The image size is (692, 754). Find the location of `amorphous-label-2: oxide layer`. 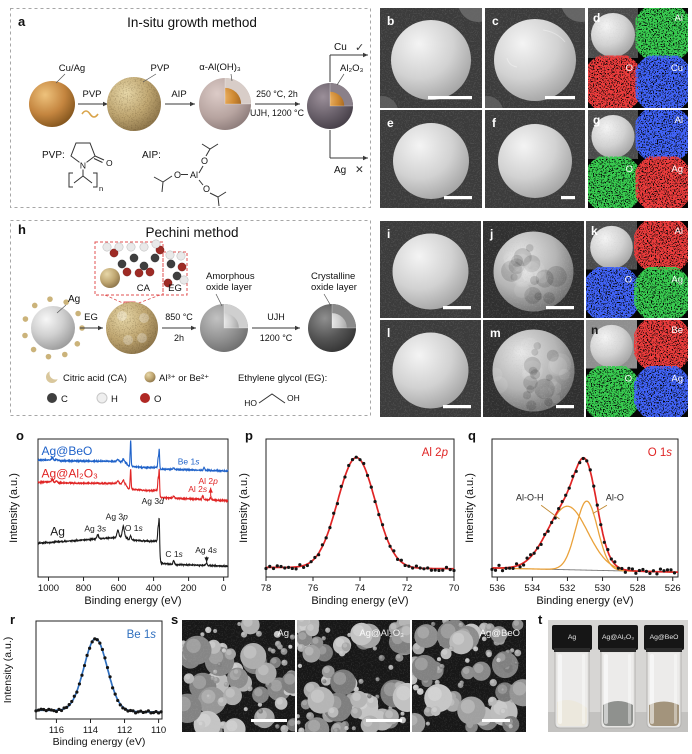

amorphous-label-2: oxide layer is located at coordinates (229, 287).